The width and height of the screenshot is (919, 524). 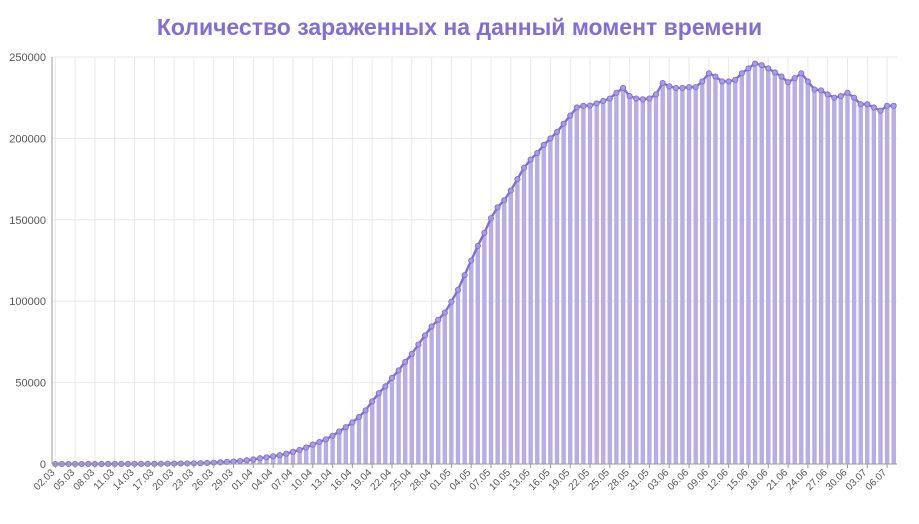 I want to click on x-tick-label: 16.05, so click(x=540, y=480).